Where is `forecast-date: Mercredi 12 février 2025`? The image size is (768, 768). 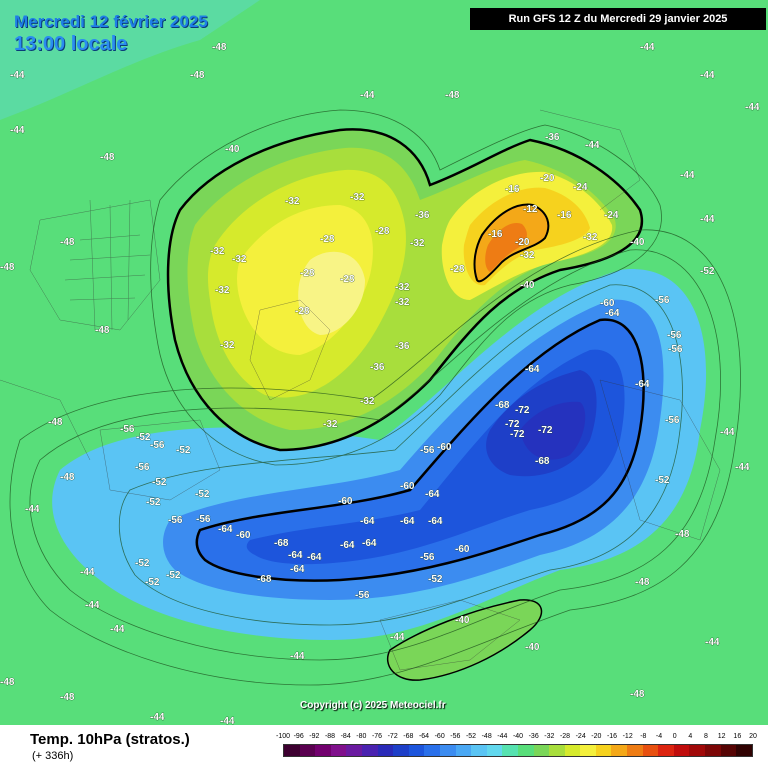
forecast-date: Mercredi 12 février 2025 is located at coordinates (111, 21).